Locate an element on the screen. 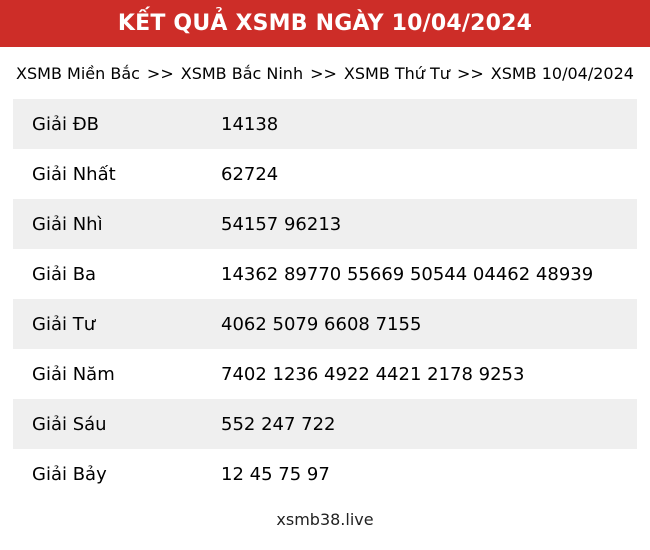  table-row-giai-nhi: Giải Nhì 54157 96213 is located at coordinates (325, 224).